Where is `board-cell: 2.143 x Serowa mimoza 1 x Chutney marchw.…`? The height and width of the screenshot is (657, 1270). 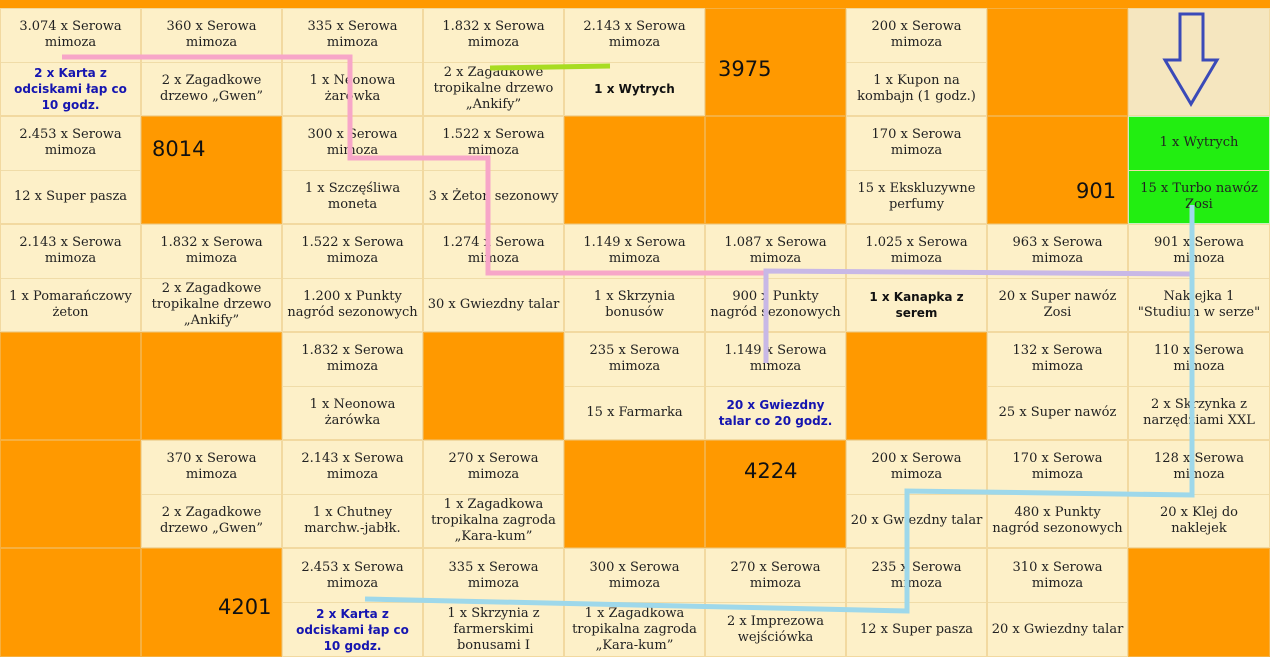 board-cell: 2.143 x Serowa mimoza 1 x Chutney marchw.… is located at coordinates (352, 494).